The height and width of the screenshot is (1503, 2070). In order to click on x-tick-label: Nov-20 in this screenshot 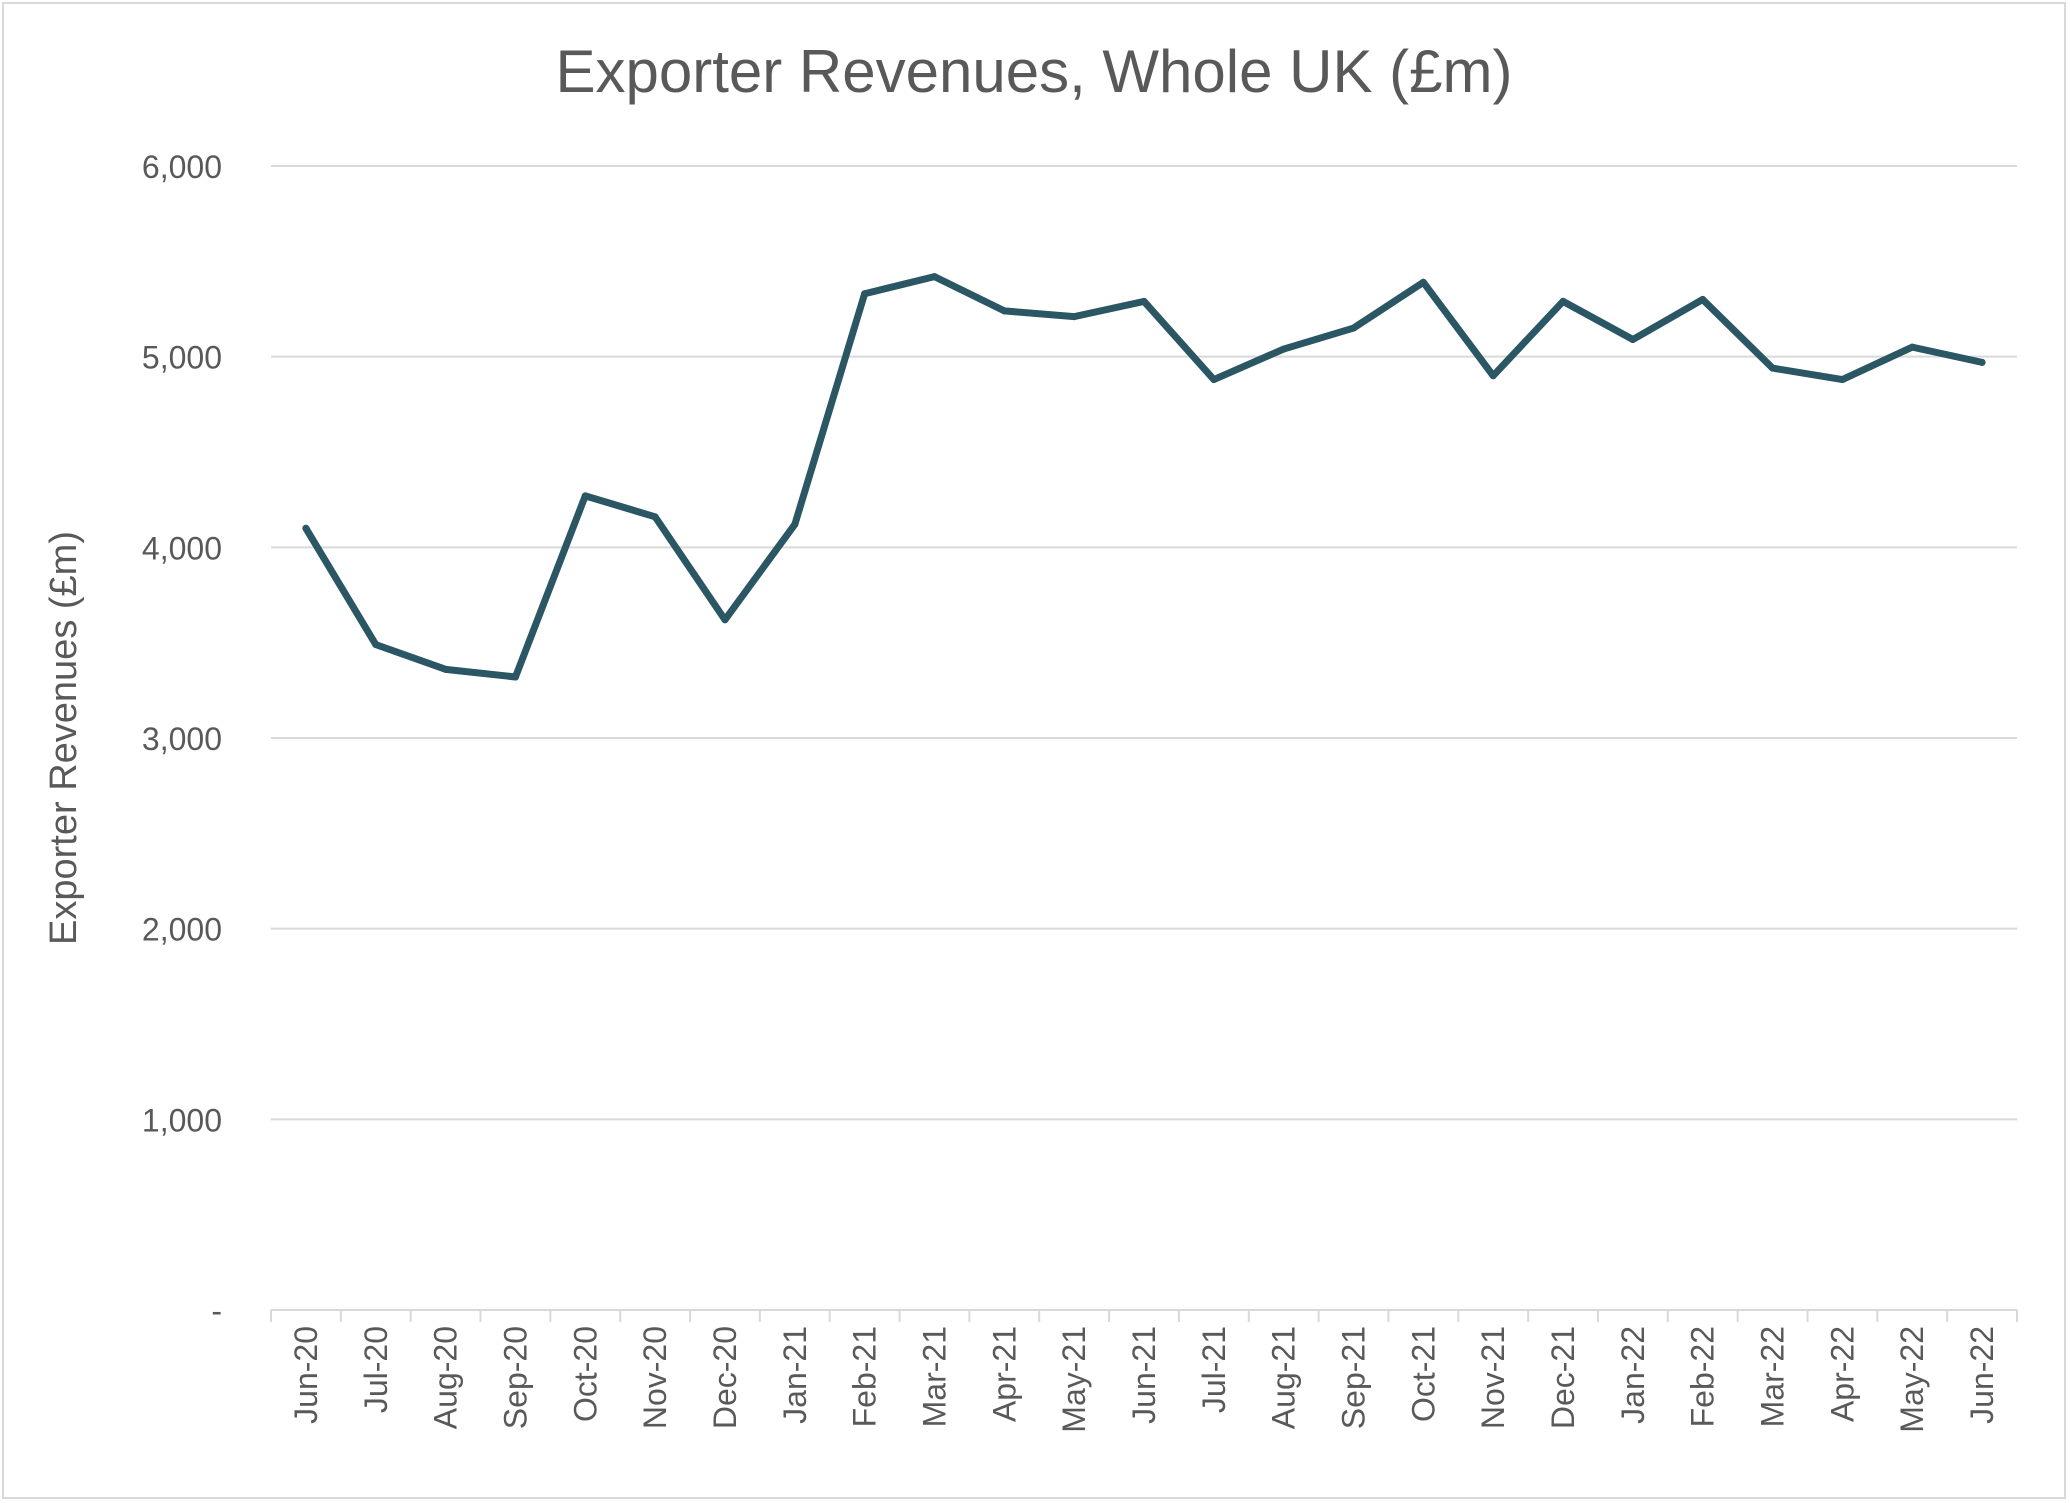, I will do `click(655, 1377)`.